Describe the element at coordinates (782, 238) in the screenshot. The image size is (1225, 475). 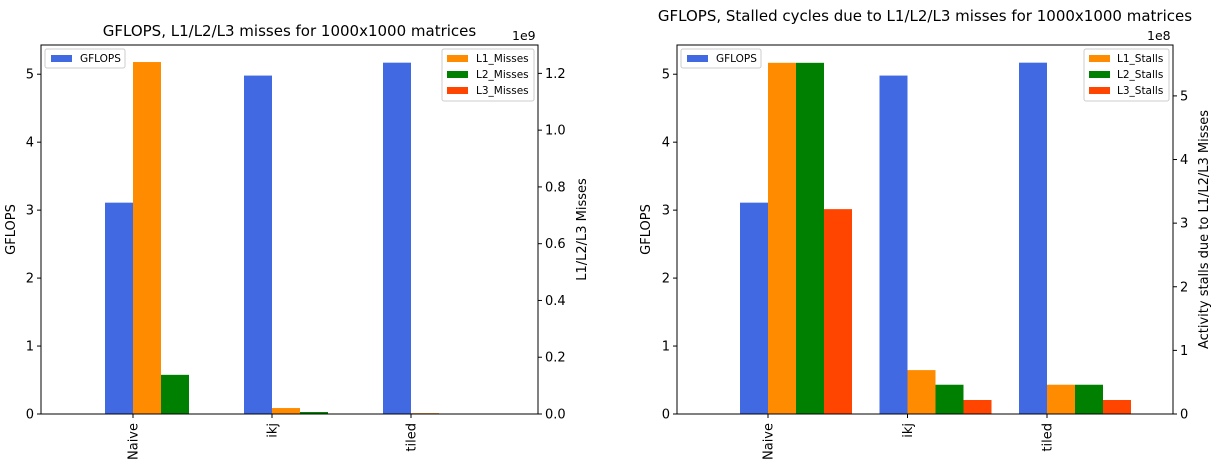
I see `bar-l1-stalls-naive` at that location.